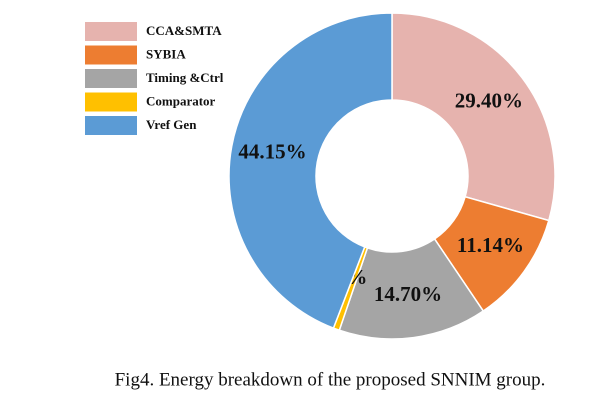  Describe the element at coordinates (166, 53) in the screenshot. I see `legend-label: SYBIA` at that location.